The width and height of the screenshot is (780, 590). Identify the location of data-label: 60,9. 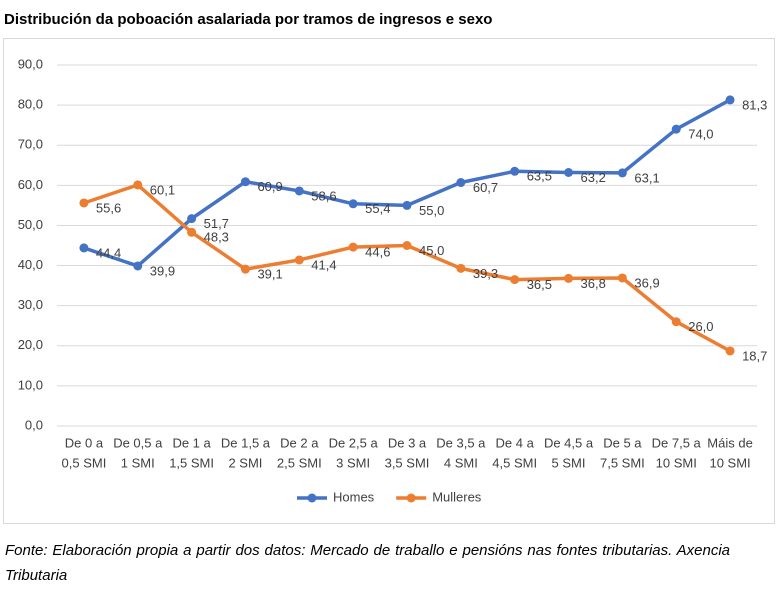
(269, 186).